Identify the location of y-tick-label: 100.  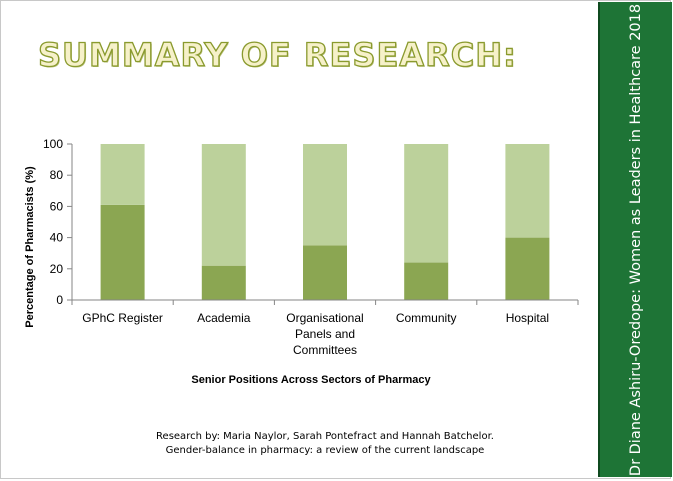
(53, 144).